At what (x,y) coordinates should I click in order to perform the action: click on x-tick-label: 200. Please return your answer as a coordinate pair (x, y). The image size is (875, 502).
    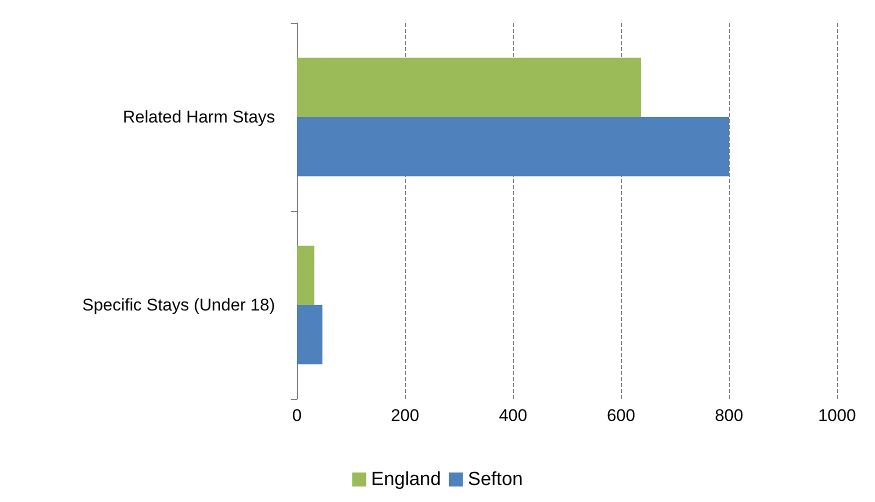
    Looking at the image, I should click on (405, 415).